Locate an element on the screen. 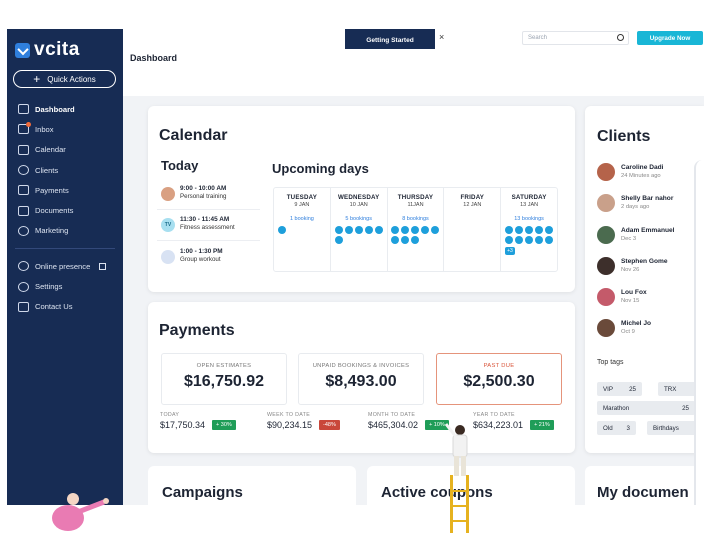 This screenshot has width=704, height=533. sidebar-item-payments: Payments is located at coordinates (65, 190).